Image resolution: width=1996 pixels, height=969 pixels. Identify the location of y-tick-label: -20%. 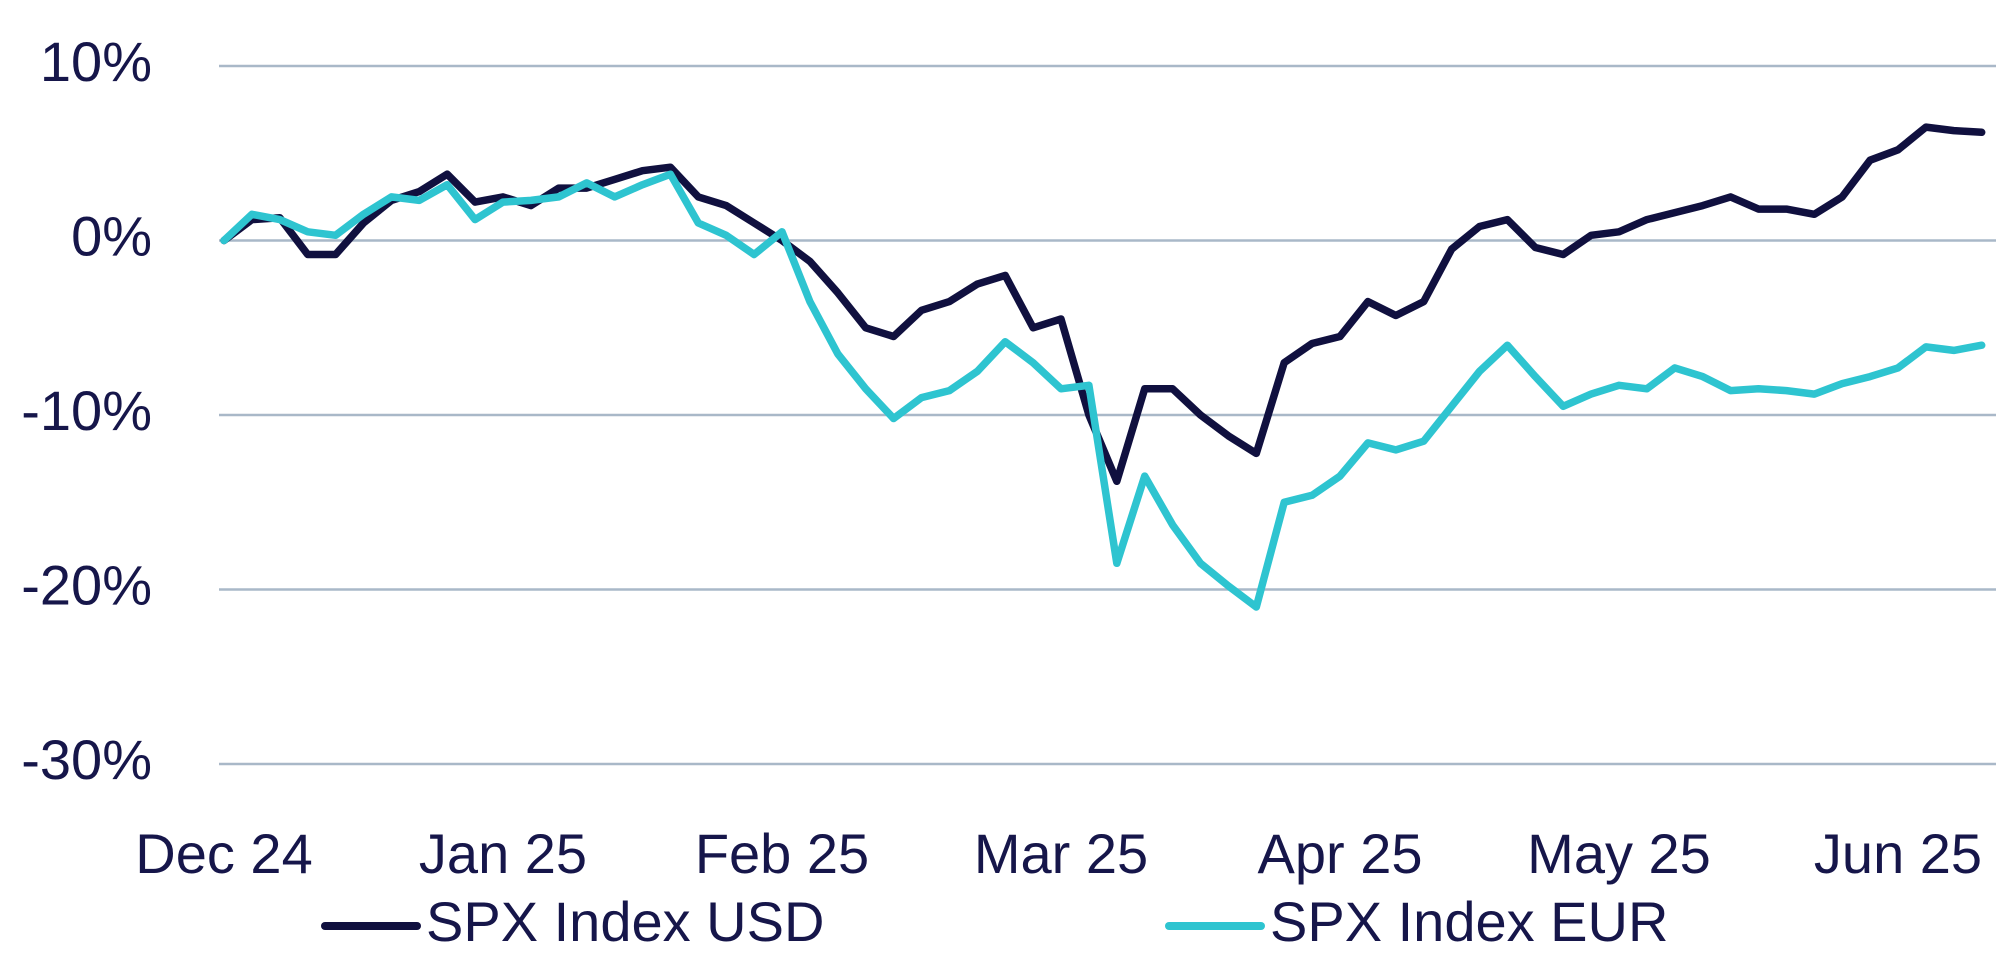
(86, 584).